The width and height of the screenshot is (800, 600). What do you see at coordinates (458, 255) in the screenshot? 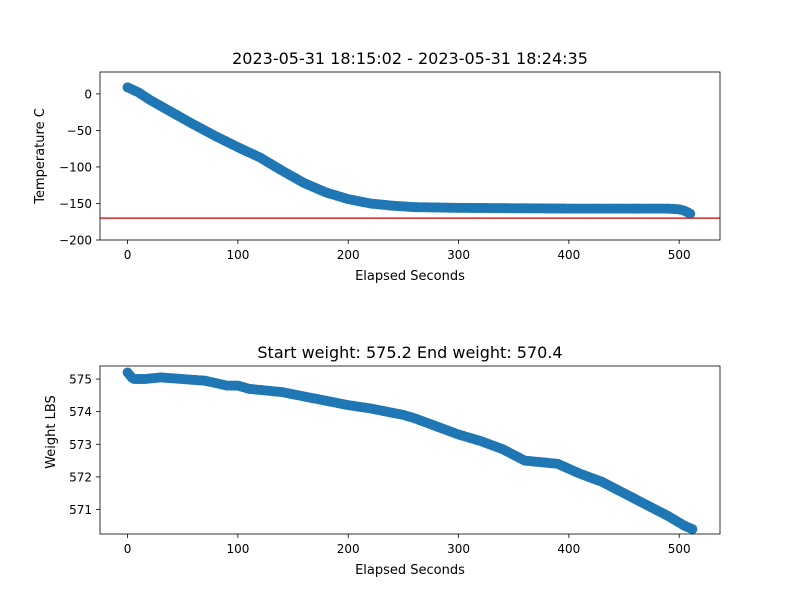
I see `temperature-x-tick-label: 300` at bounding box center [458, 255].